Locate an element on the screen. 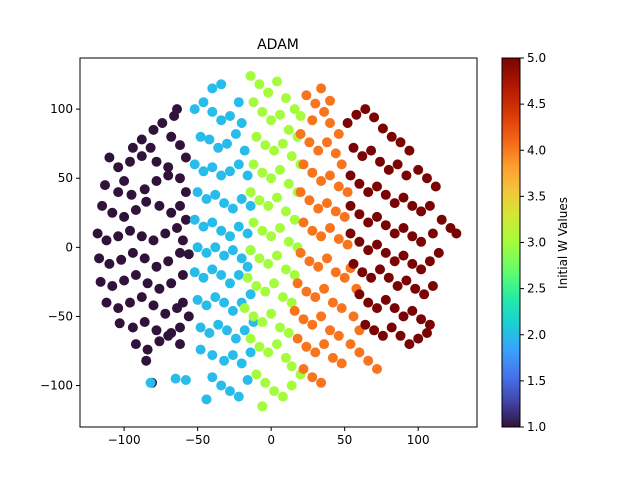 This screenshot has width=640, height=484. y-tick-label: 50 is located at coordinates (65, 178).